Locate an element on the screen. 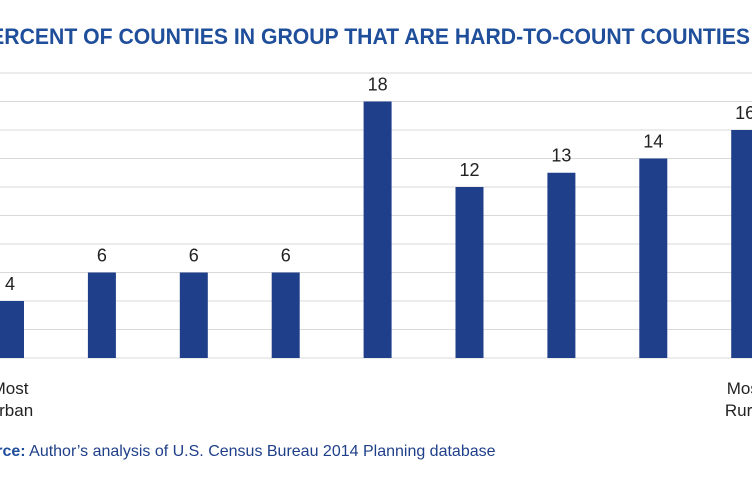 Image resolution: width=752 pixels, height=501 pixels. x-tick-label-line: Urban is located at coordinates (16, 410).